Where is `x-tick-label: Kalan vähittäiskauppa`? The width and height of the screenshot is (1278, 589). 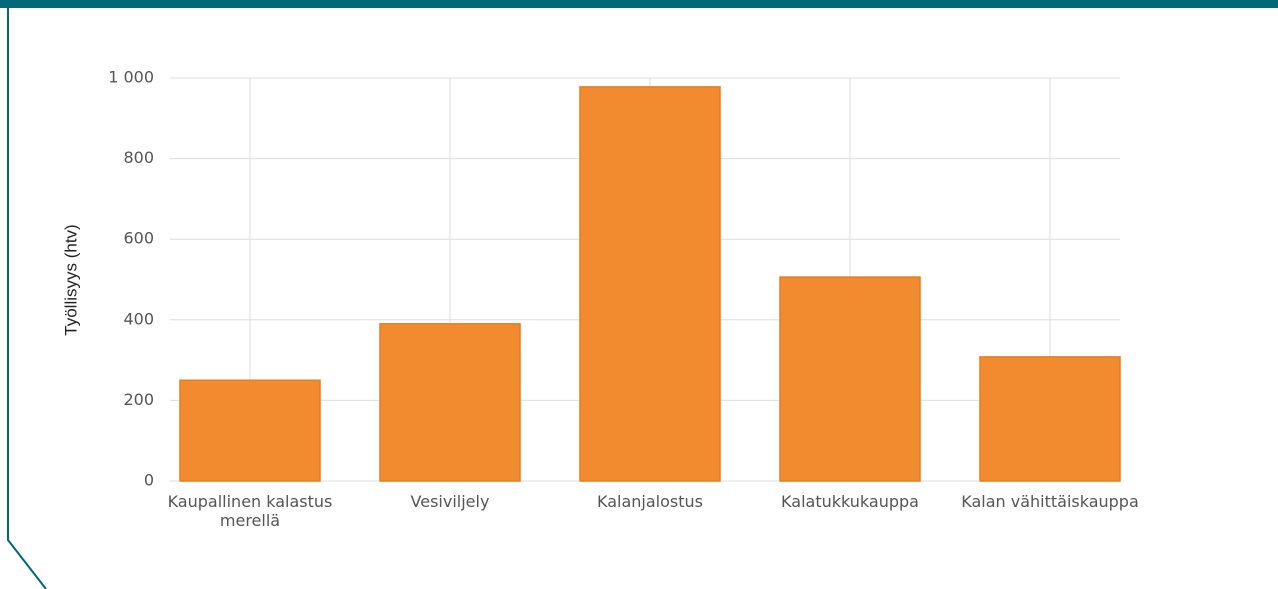
x-tick-label: Kalan vähittäiskauppa is located at coordinates (1050, 501).